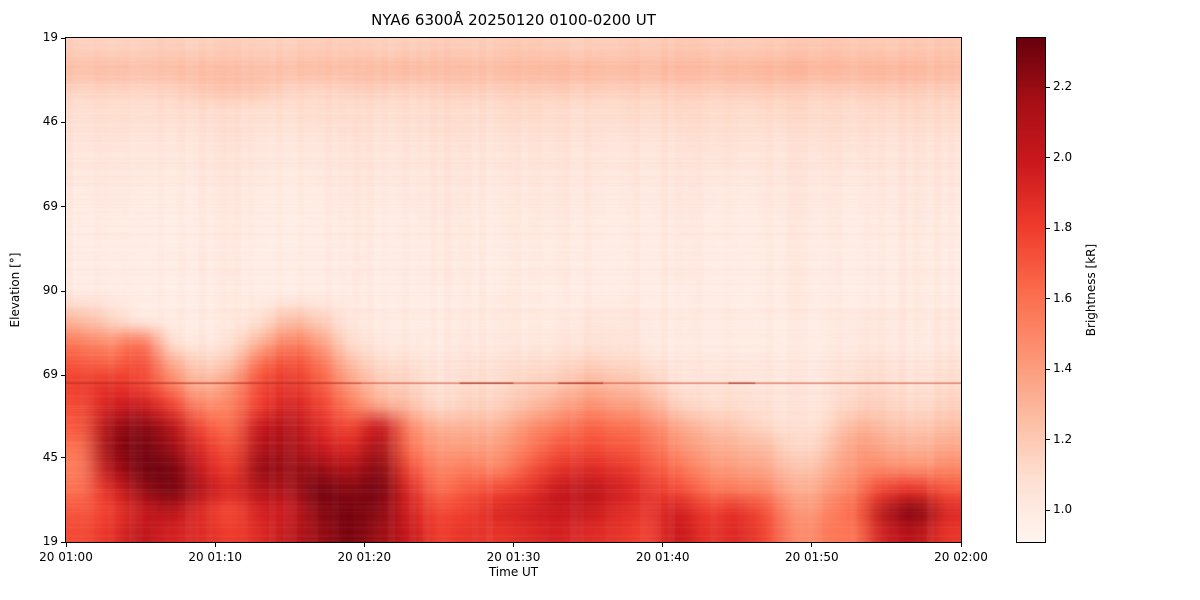  What do you see at coordinates (1063, 509) in the screenshot?
I see `colorbar-tick-label: 1.0` at bounding box center [1063, 509].